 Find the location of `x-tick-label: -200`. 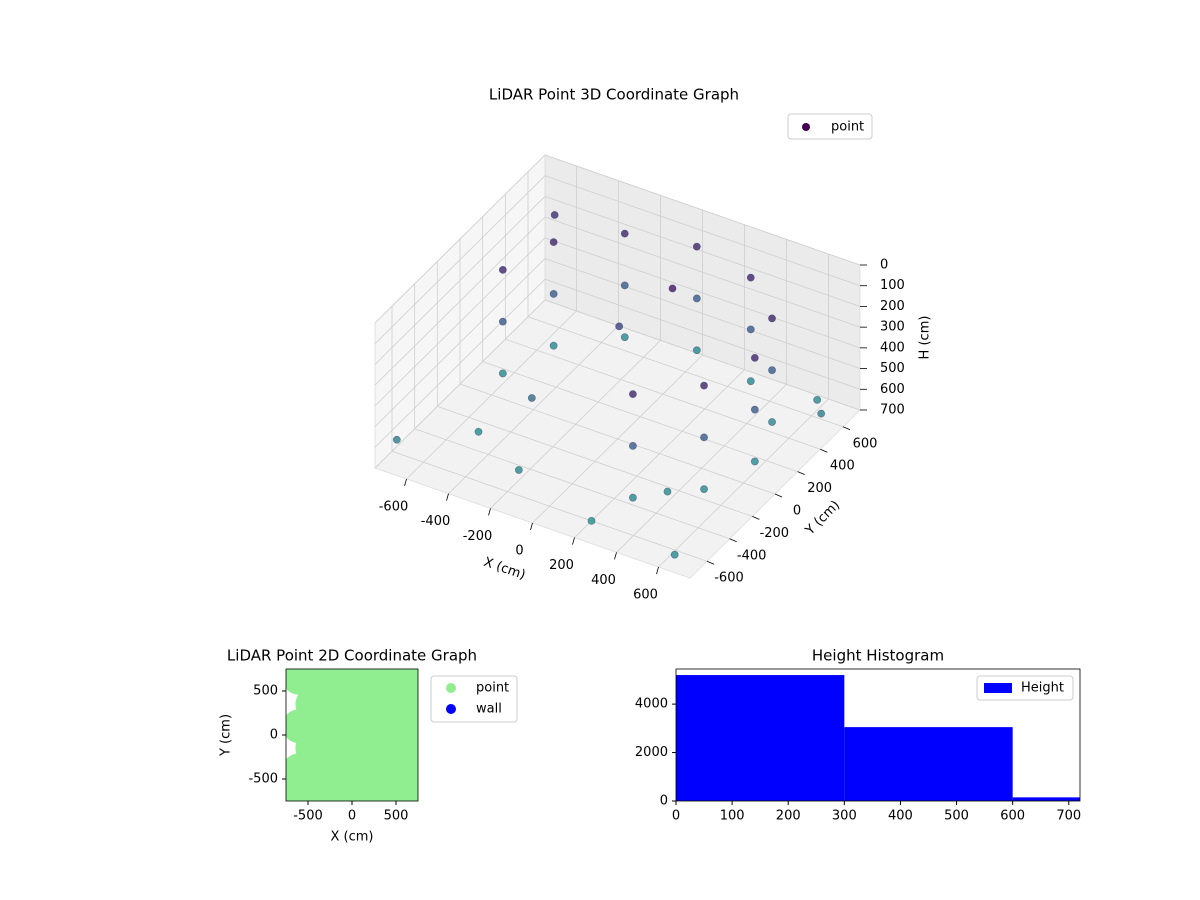

x-tick-label: -200 is located at coordinates (478, 536).